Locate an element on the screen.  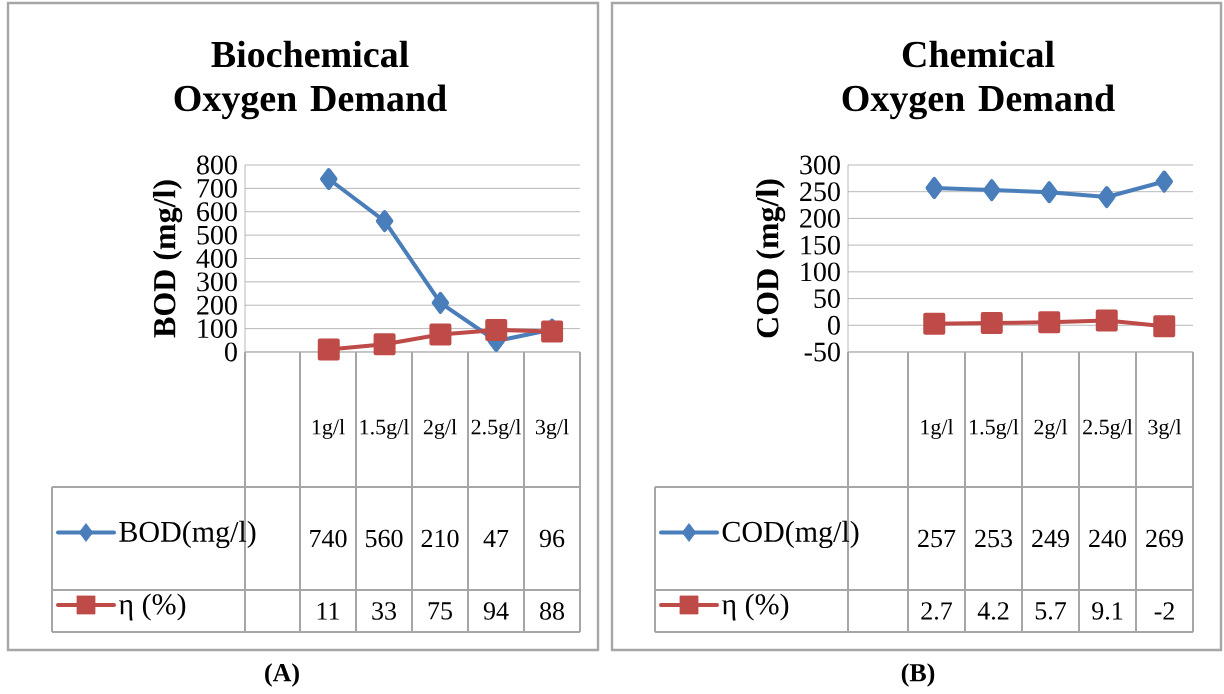
data-label: 88 is located at coordinates (552, 611).